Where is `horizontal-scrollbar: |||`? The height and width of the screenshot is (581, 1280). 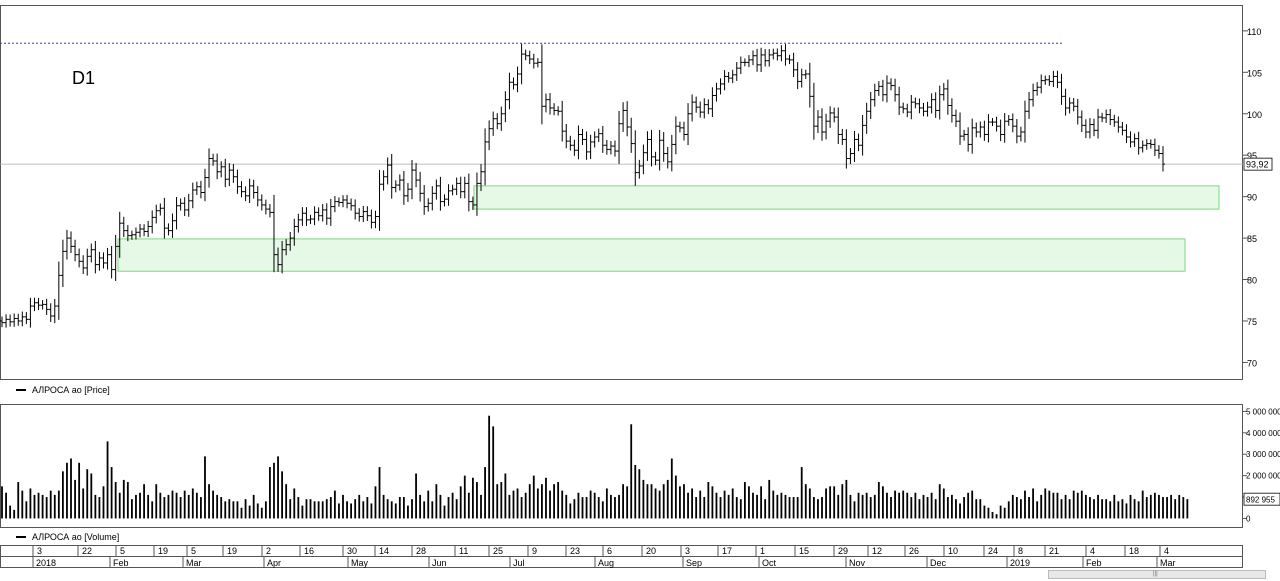
horizontal-scrollbar: ||| is located at coordinates (1157, 574).